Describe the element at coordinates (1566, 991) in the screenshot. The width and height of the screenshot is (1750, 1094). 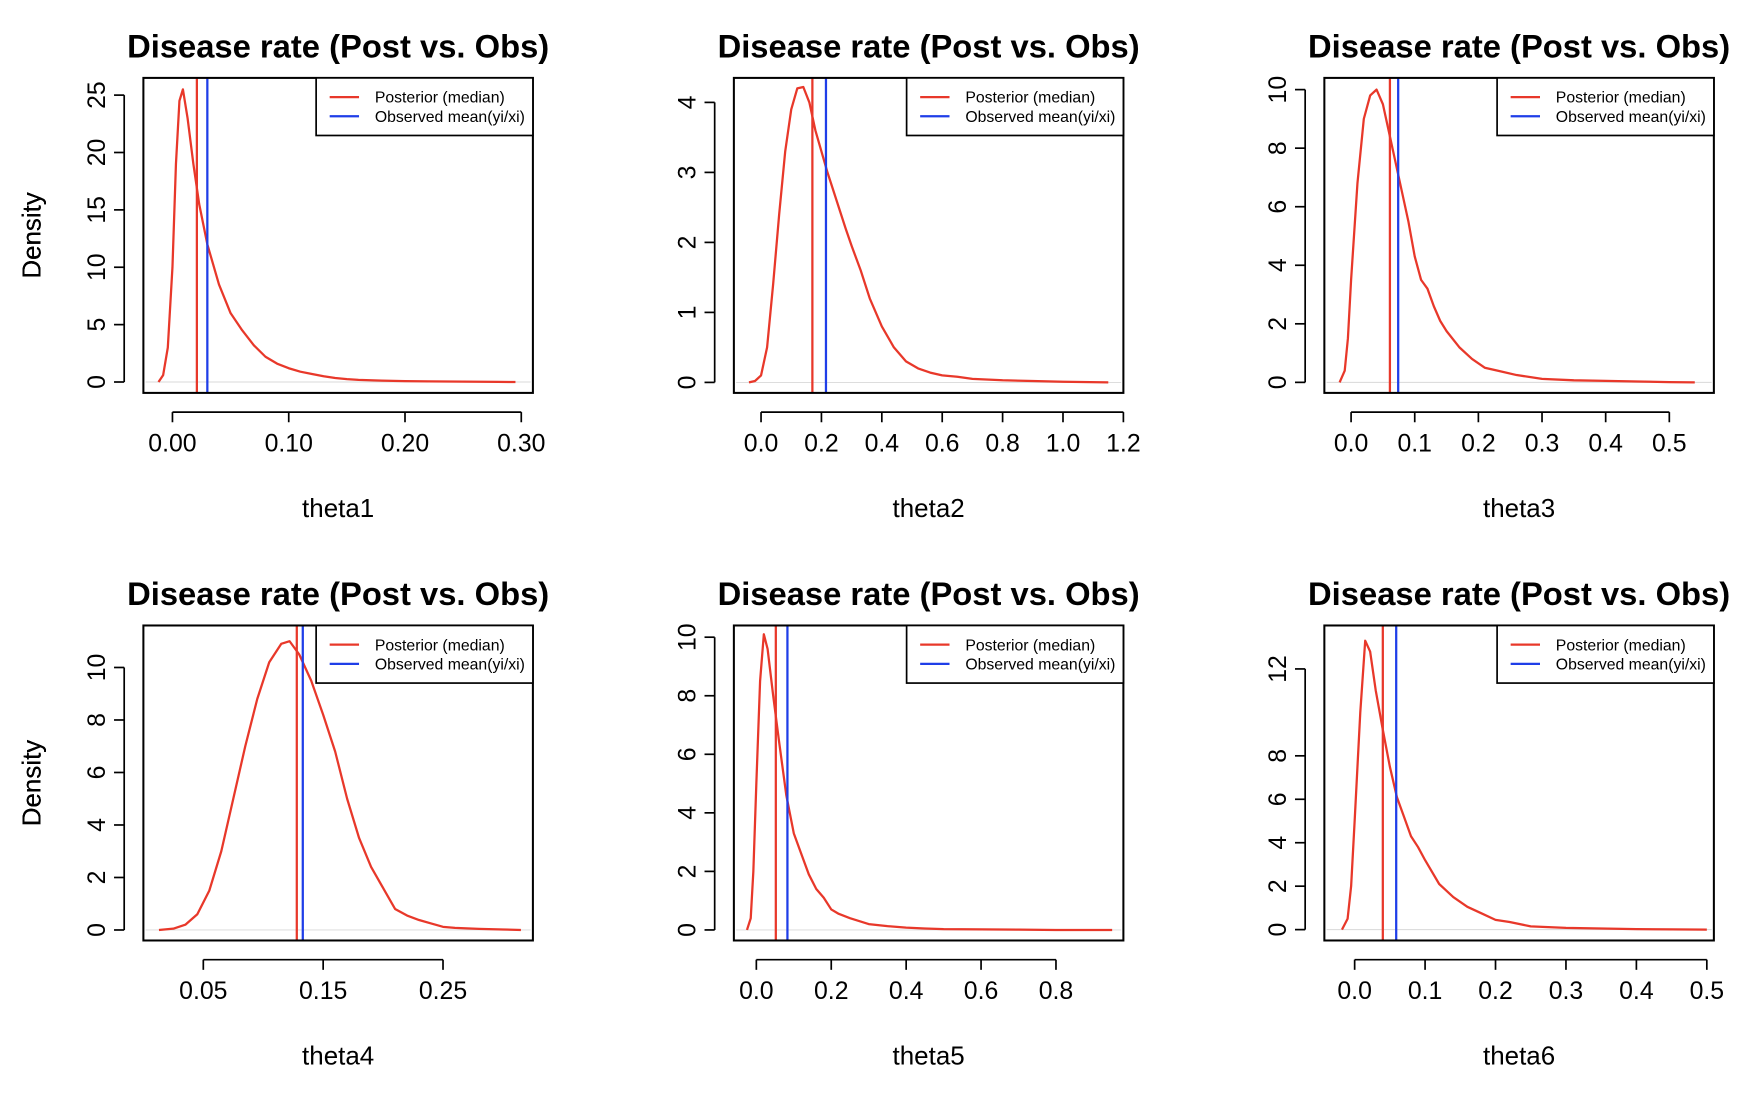
I see `x-tick-label: 0.3` at that location.